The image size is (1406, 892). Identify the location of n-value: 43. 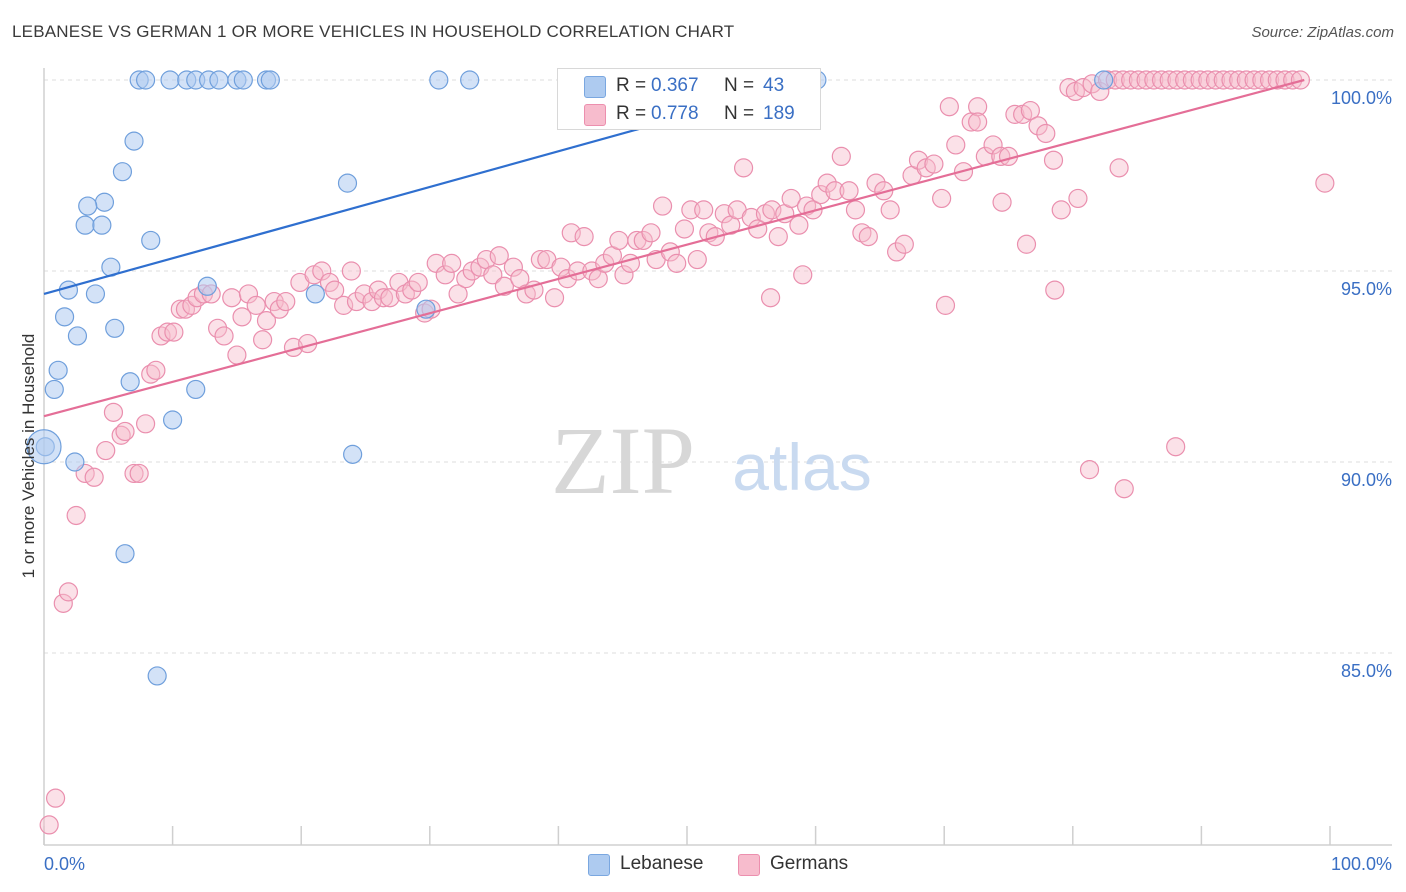
(774, 85).